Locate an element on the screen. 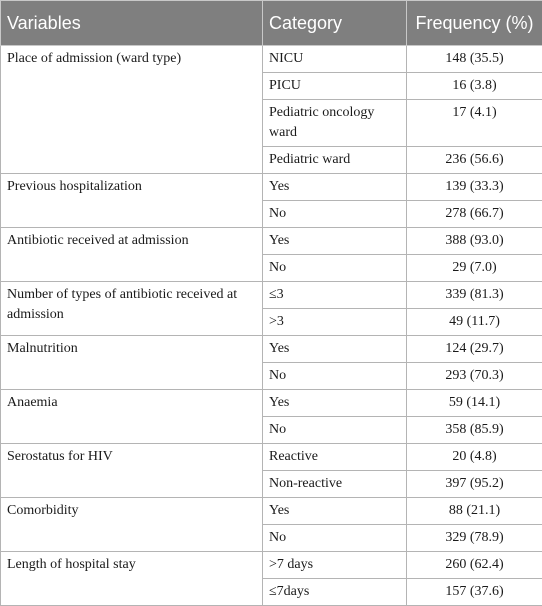  frequency-cell: 148 (35.5) is located at coordinates (474, 59).